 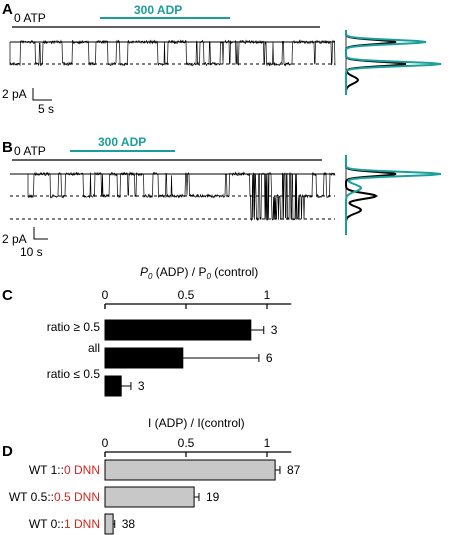 What do you see at coordinates (196, 423) in the screenshot?
I see `panel-d-xlabel: I (ADP) / I(control)` at bounding box center [196, 423].